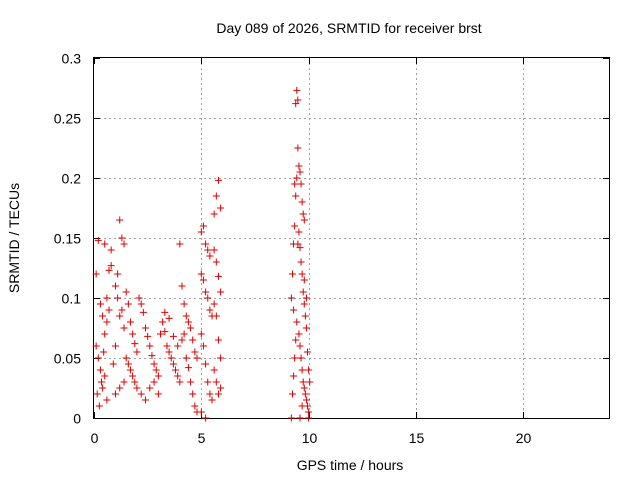 Image resolution: width=640 pixels, height=480 pixels. Describe the element at coordinates (524, 438) in the screenshot. I see `x-tick-label: 20` at that location.